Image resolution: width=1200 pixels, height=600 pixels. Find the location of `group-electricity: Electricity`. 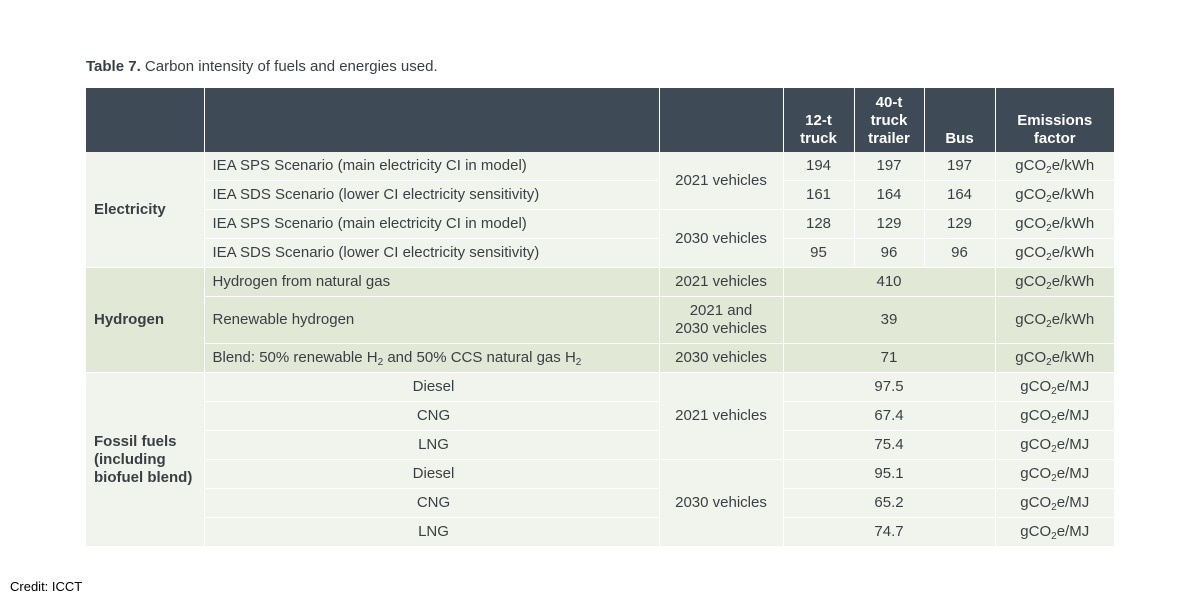

group-electricity: Electricity is located at coordinates (145, 210).